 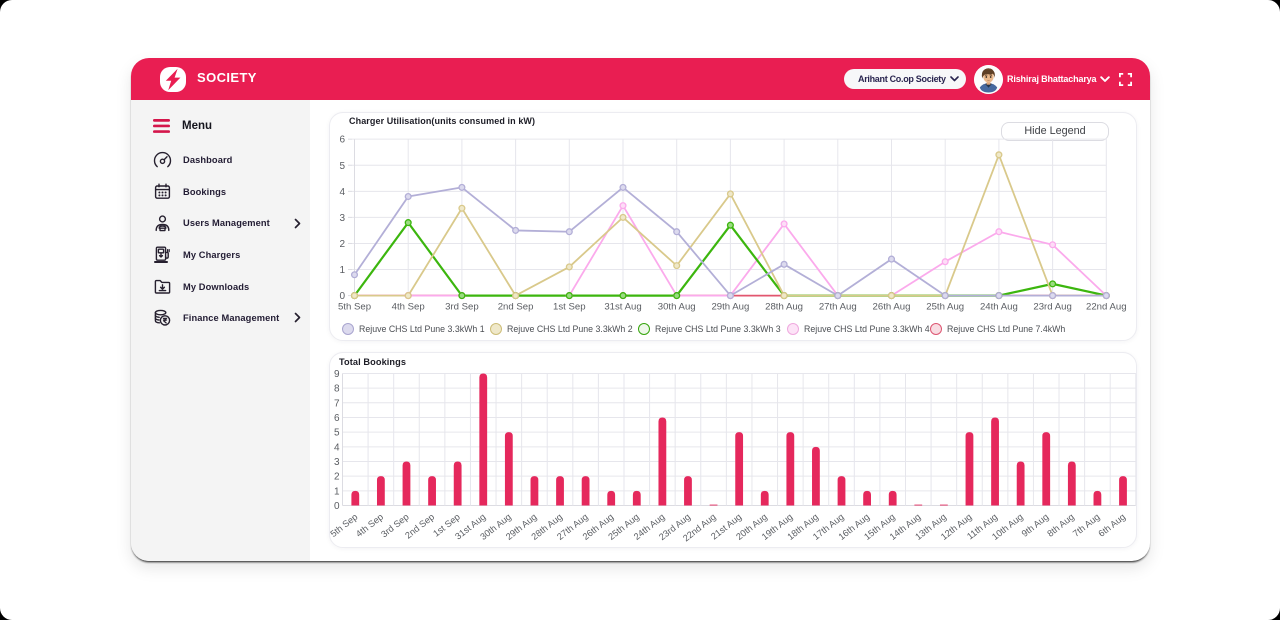 What do you see at coordinates (622, 307) in the screenshot?
I see `svg-text: 31st Aug` at bounding box center [622, 307].